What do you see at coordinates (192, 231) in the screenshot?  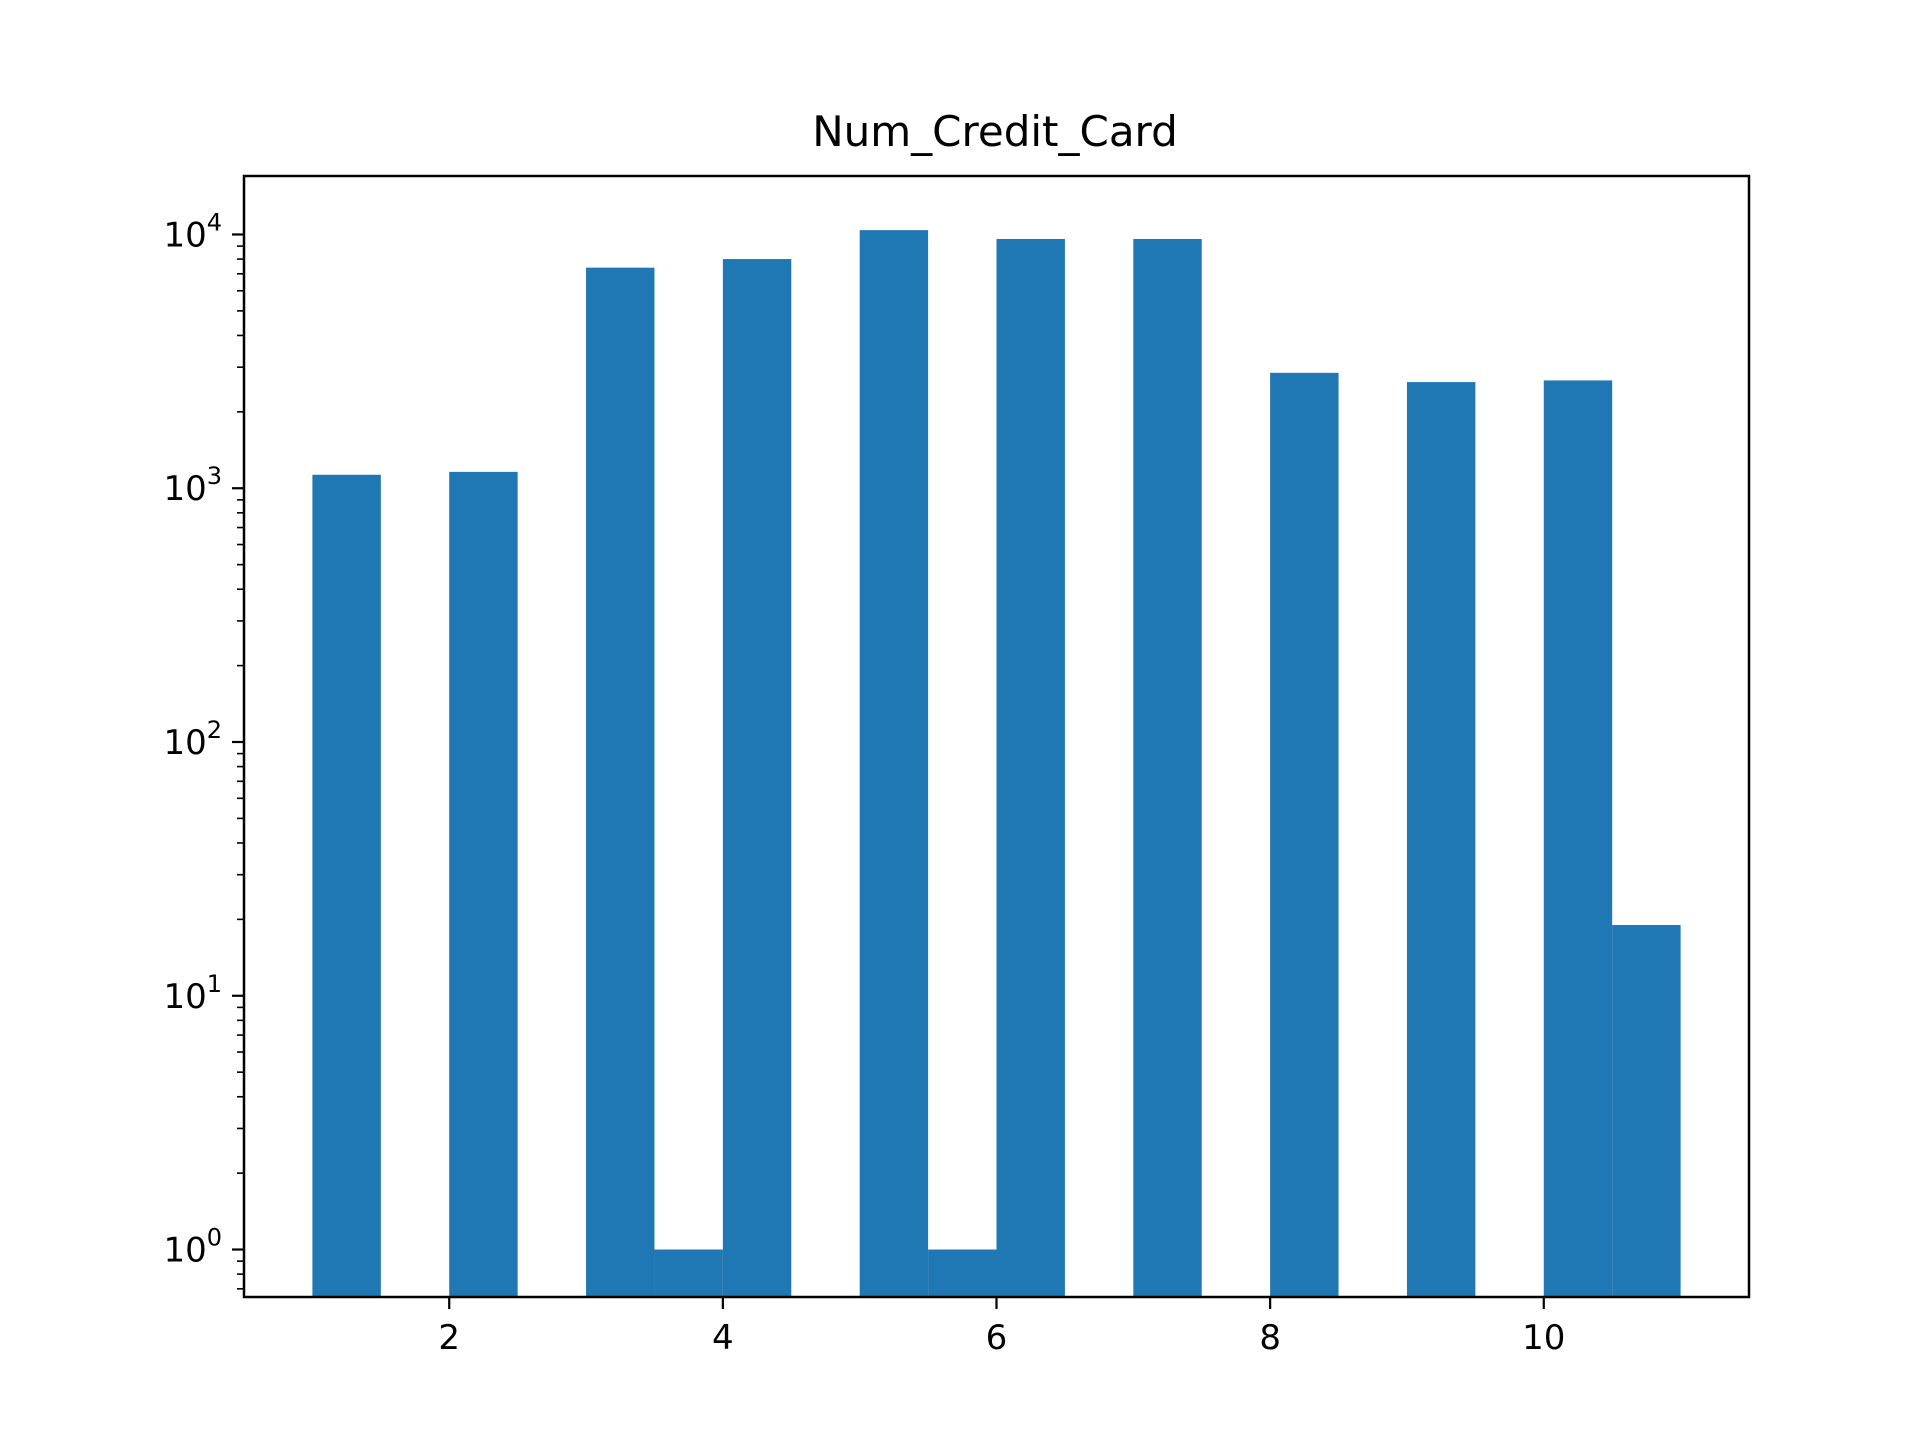 I see `y-tick-label: 10⁴` at bounding box center [192, 231].